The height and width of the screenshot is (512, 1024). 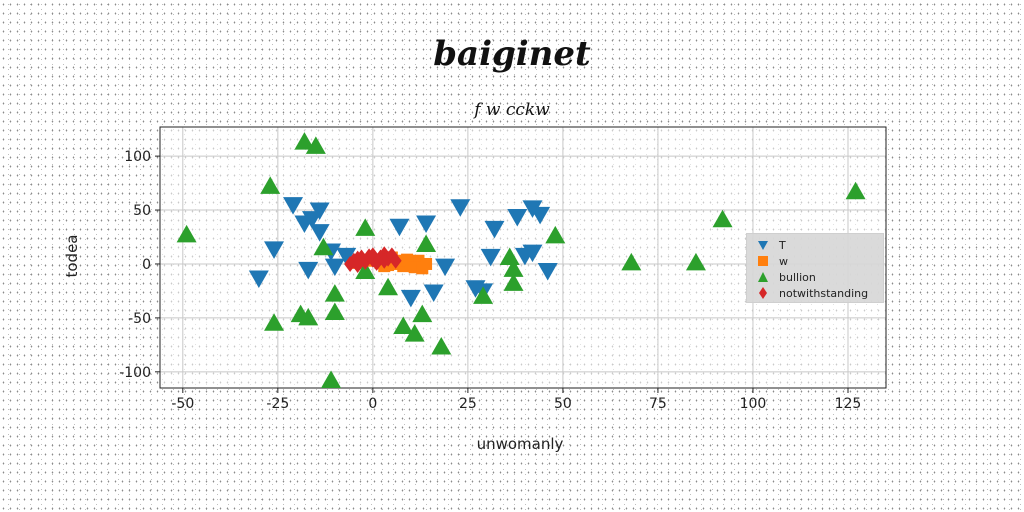 I want to click on triangle-down-icon, so click(x=763, y=245).